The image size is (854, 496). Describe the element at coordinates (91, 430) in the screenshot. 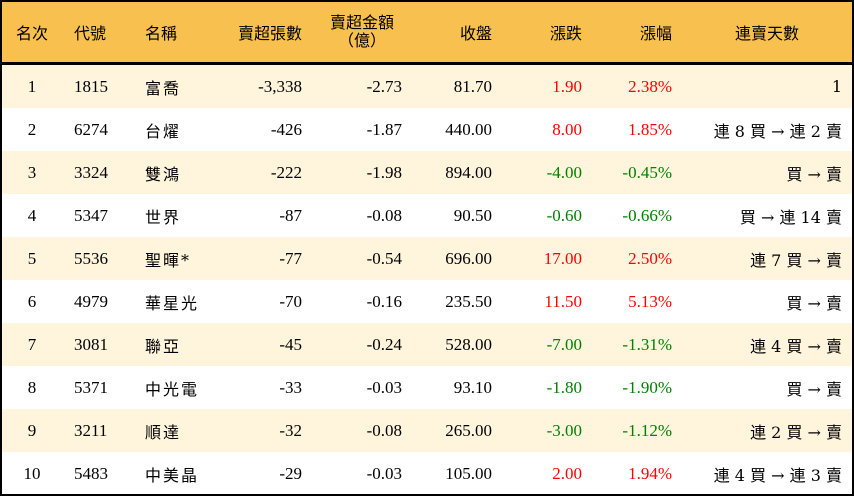

I see `cell-code: 3211` at that location.